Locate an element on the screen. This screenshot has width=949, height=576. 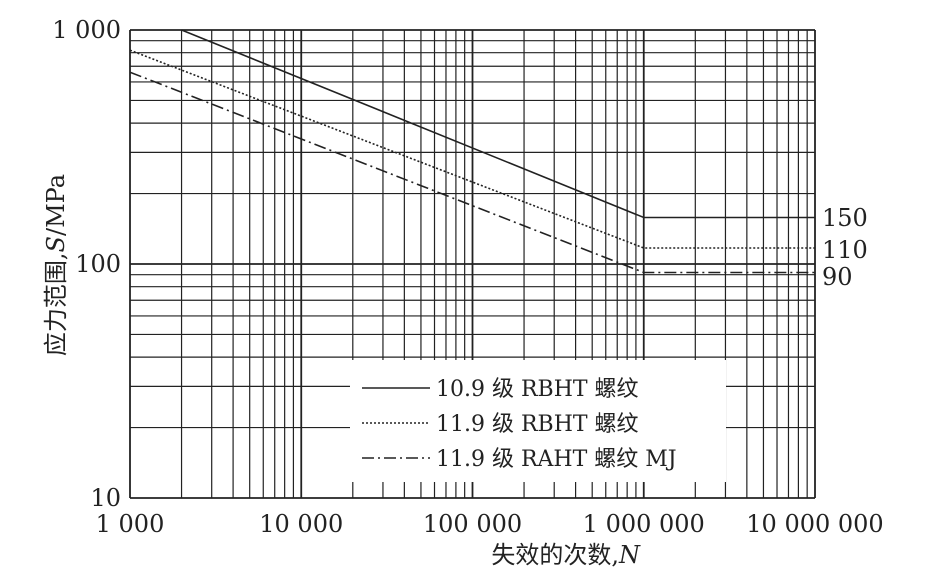
y-tick-label: 1 000 is located at coordinates (86, 30).